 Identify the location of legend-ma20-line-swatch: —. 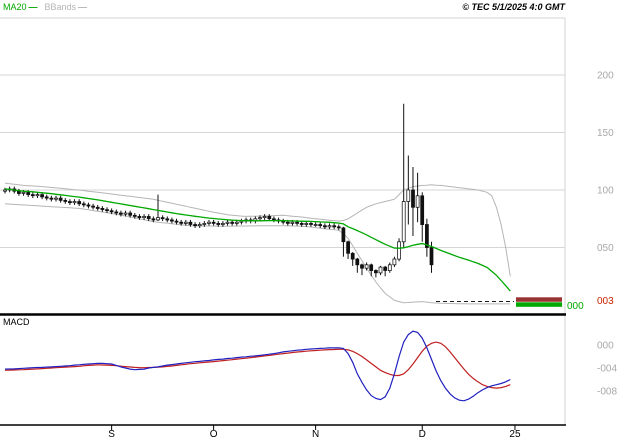
(33, 7).